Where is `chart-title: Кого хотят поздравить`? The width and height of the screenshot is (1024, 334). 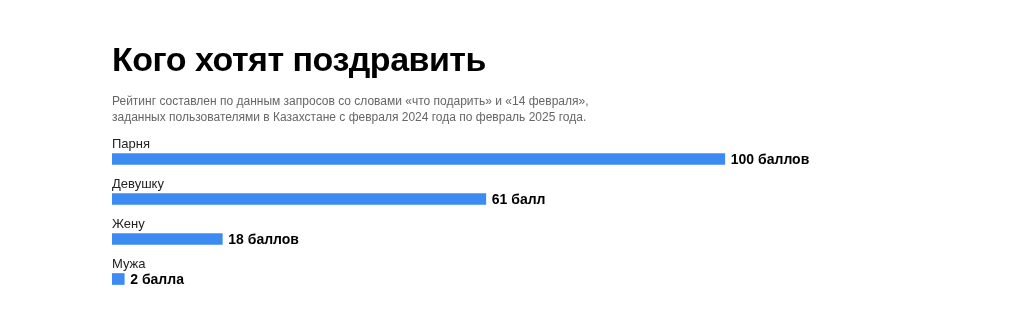
chart-title: Кого хотят поздравить is located at coordinates (299, 59).